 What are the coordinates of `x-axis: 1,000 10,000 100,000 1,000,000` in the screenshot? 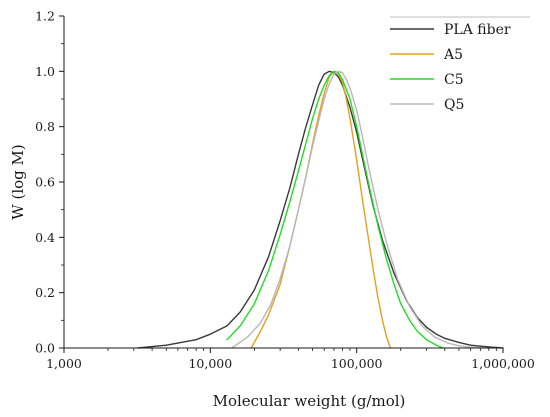 It's located at (290, 359).